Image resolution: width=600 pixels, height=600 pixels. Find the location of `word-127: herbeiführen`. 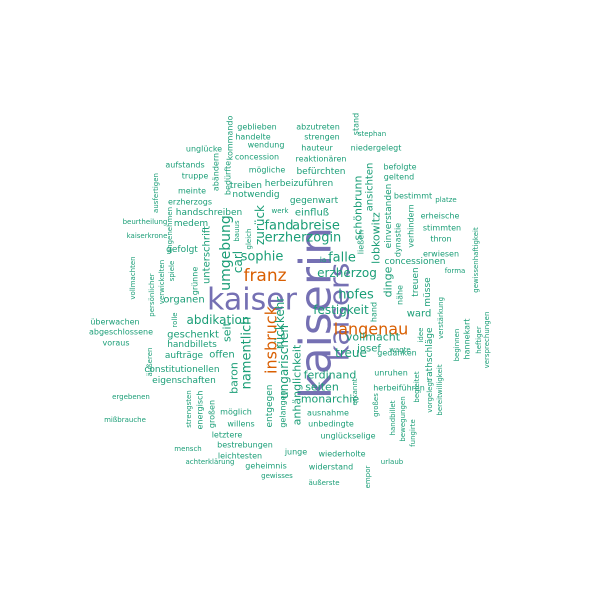

word-127: herbeiführen is located at coordinates (399, 388).